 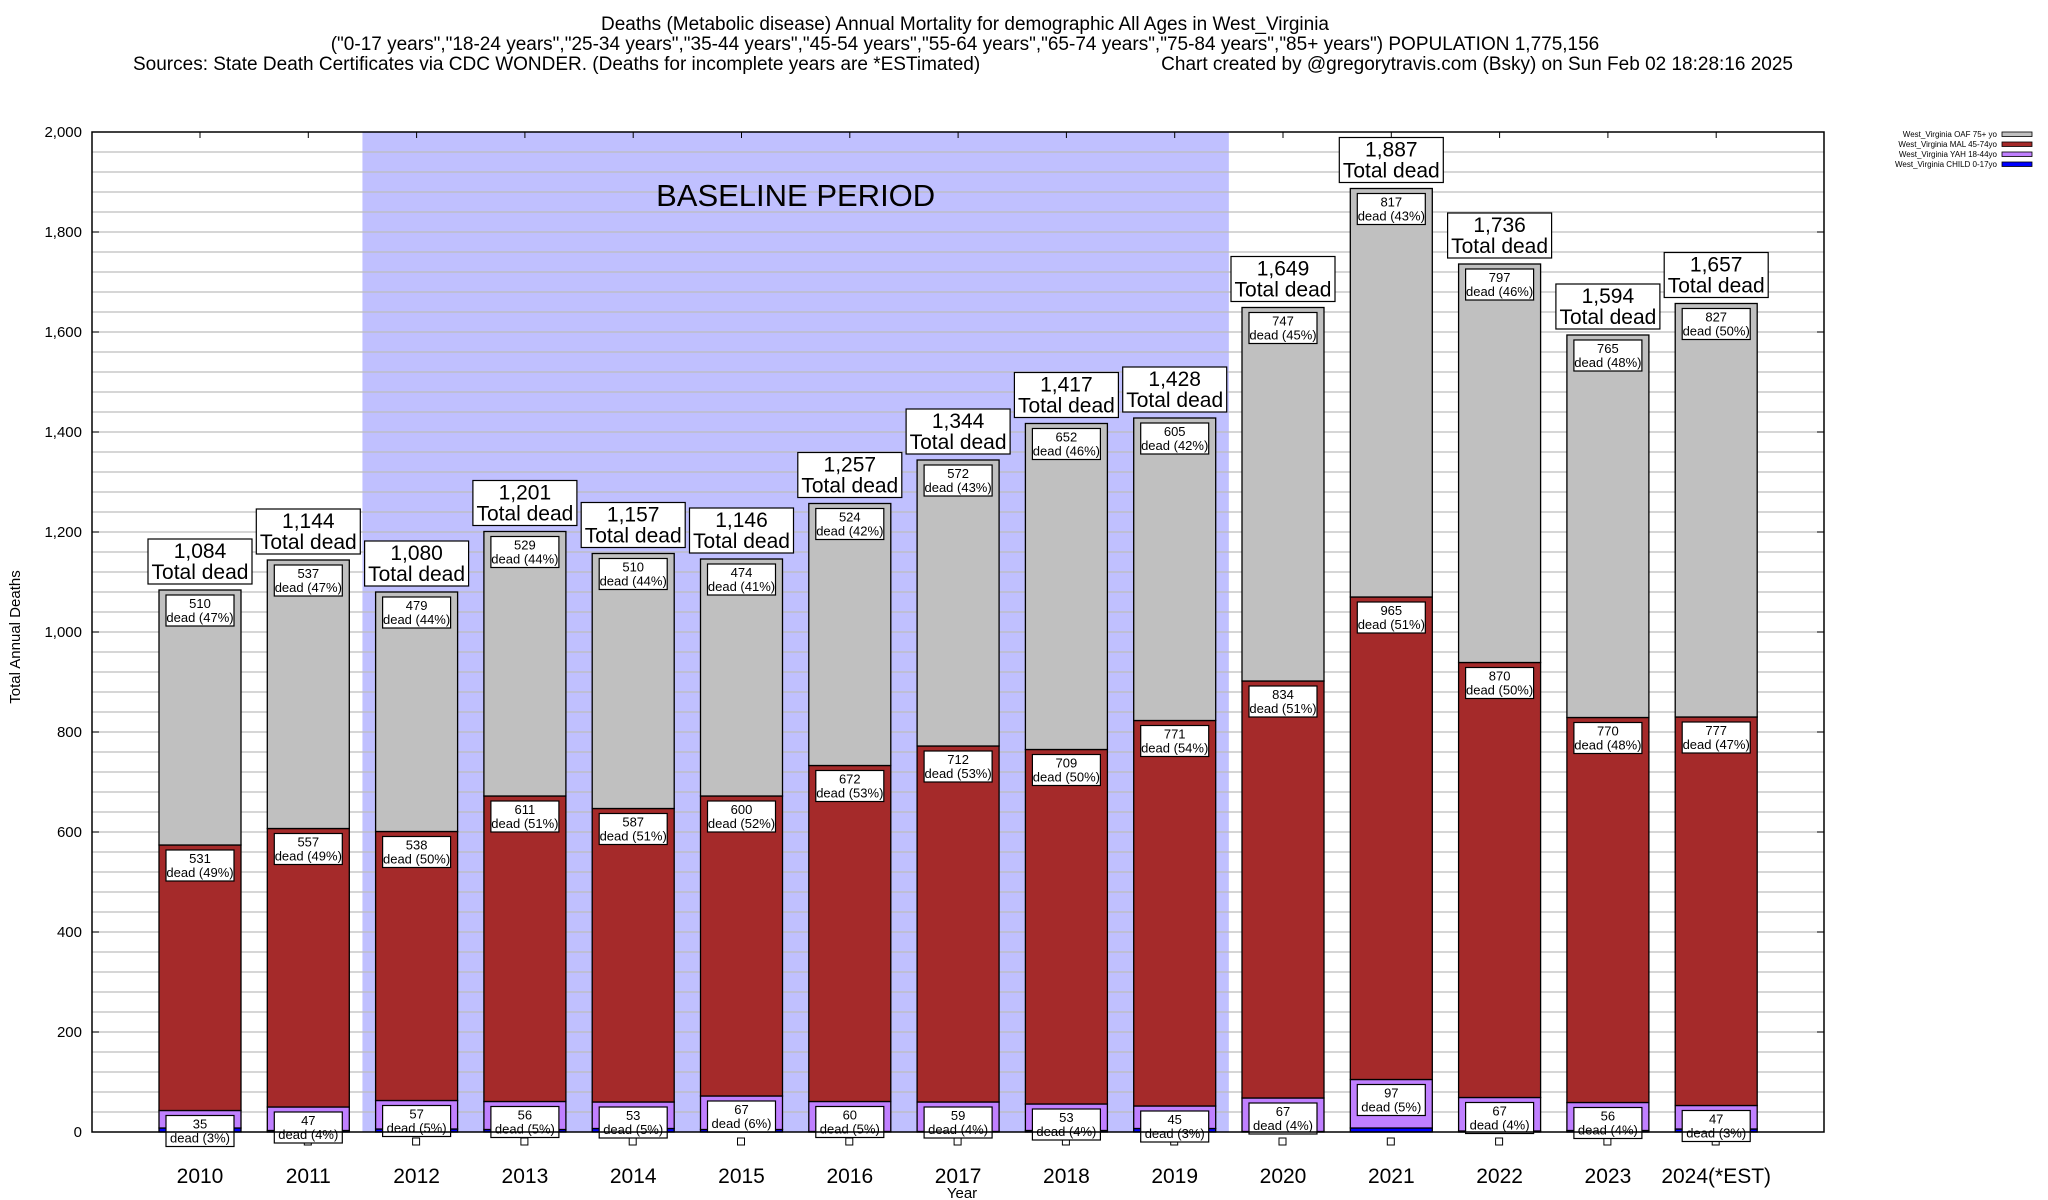 What do you see at coordinates (1066, 1176) in the screenshot?
I see `x-tick-label: 2018` at bounding box center [1066, 1176].